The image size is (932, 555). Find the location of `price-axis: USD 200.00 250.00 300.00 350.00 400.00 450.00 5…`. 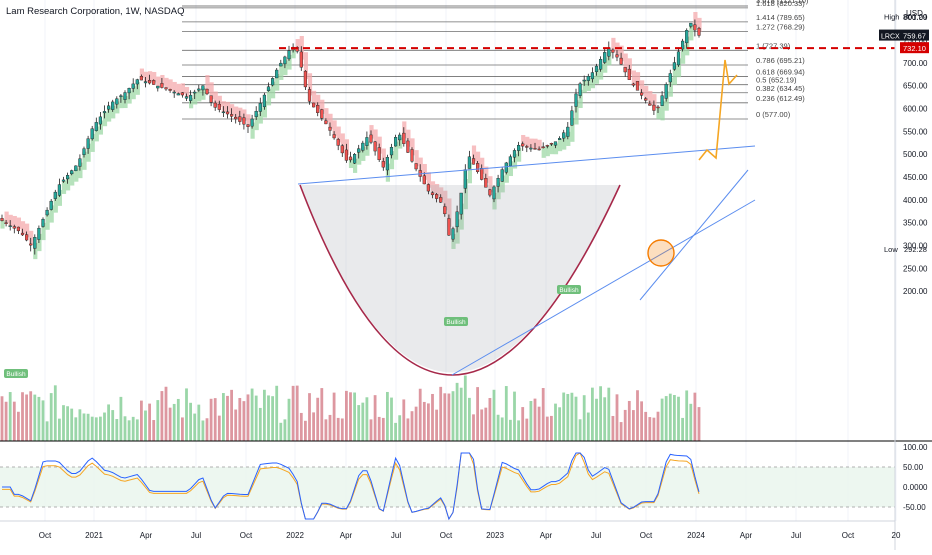

price-axis: USD 200.00 250.00 300.00 350.00 400.00 450.00 5… is located at coordinates (905, 275).